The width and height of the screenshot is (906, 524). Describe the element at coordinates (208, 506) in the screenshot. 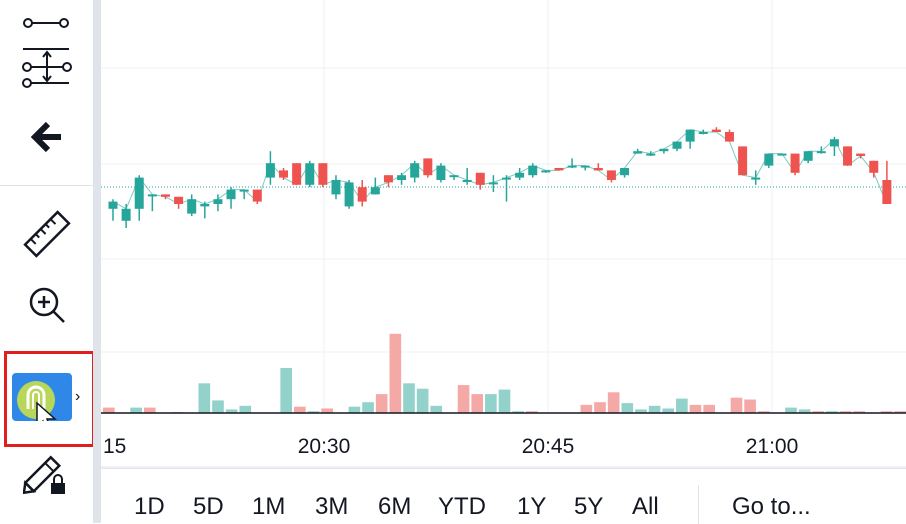

I see `range-button-5d: 5D` at that location.